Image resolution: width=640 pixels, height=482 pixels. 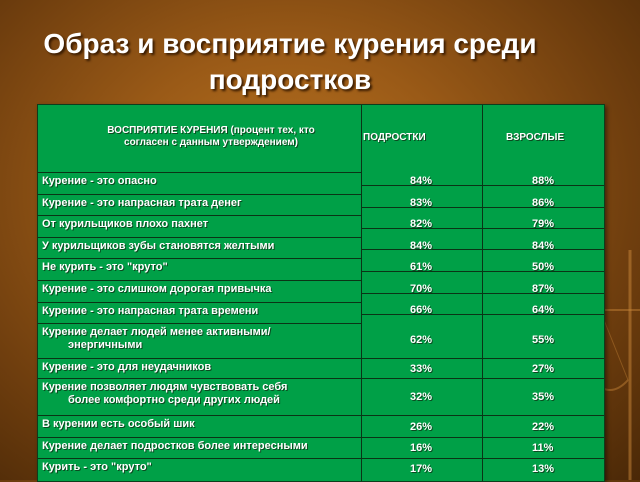 I want to click on teens-value: 62%, so click(x=421, y=340).